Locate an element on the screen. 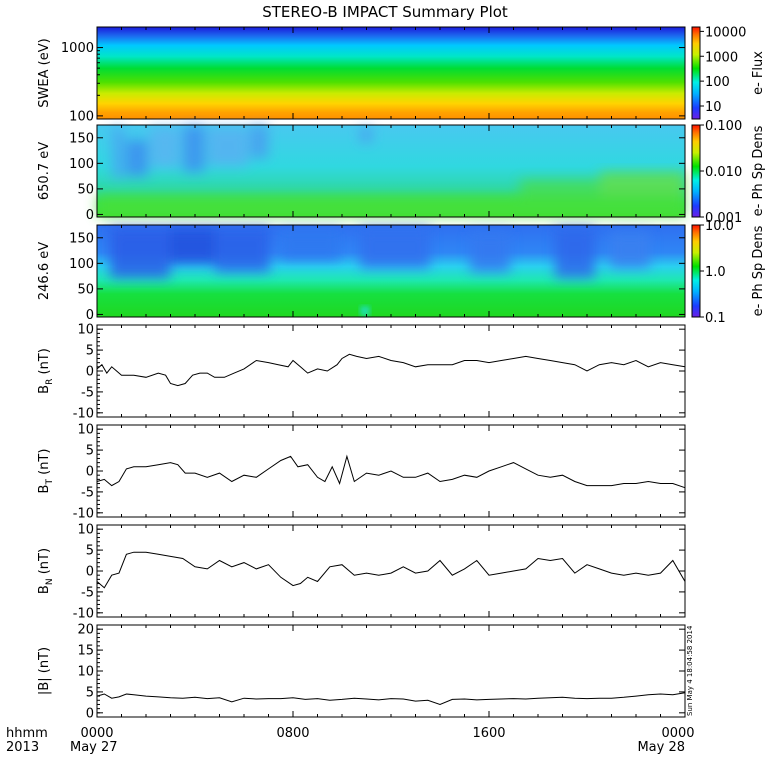 This screenshot has width=780, height=780. panel-swea: 1000 100 SWEA (eV) 10000 1000 100 10 e- Flux is located at coordinates (401, 74).